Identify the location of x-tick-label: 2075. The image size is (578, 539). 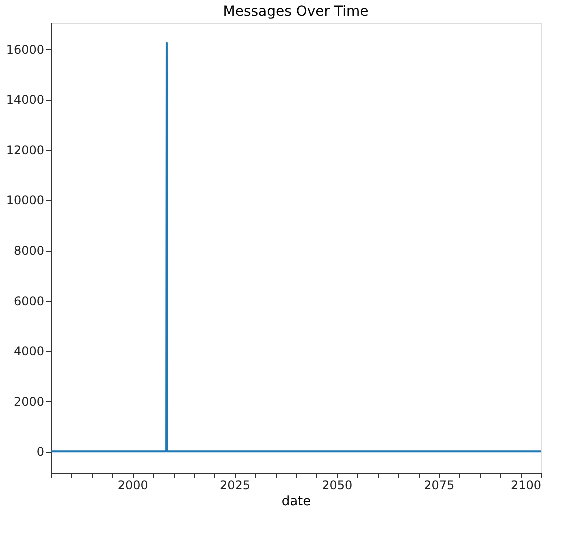
(439, 485).